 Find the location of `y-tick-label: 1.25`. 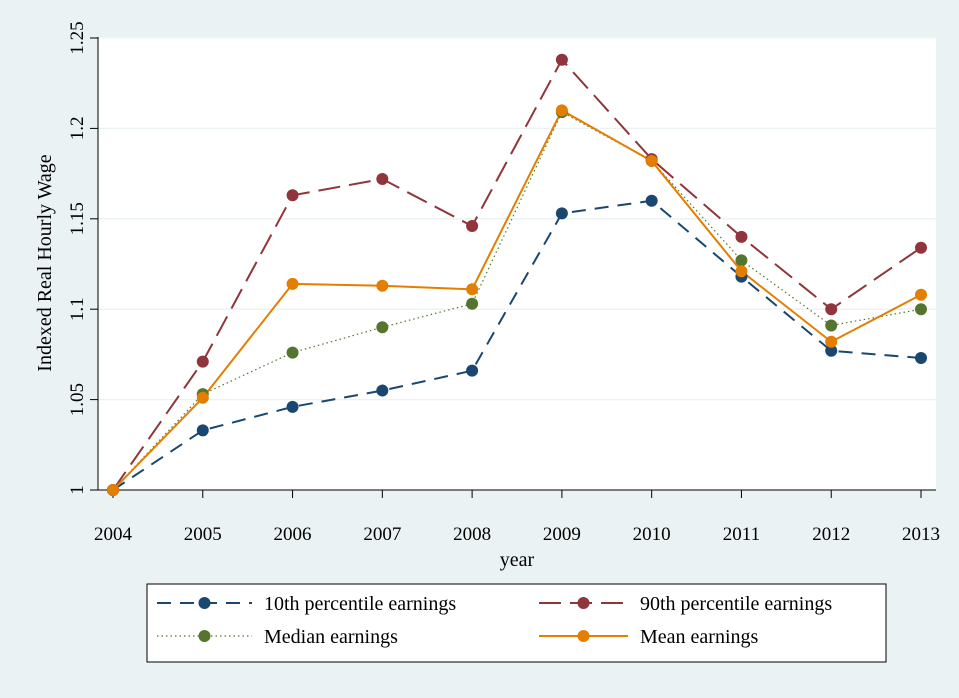

y-tick-label: 1.25 is located at coordinates (77, 37).